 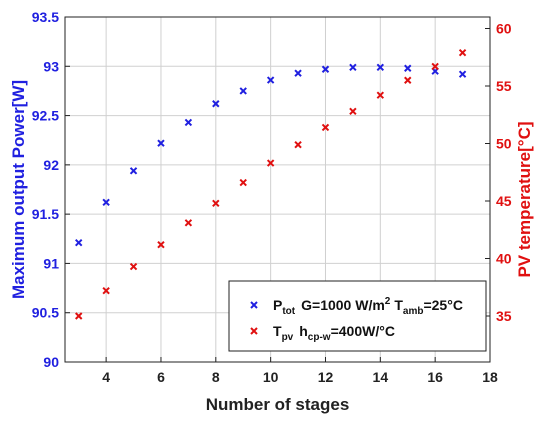 What do you see at coordinates (288, 311) in the screenshot?
I see `legend-power-subscript: tot` at bounding box center [288, 311].